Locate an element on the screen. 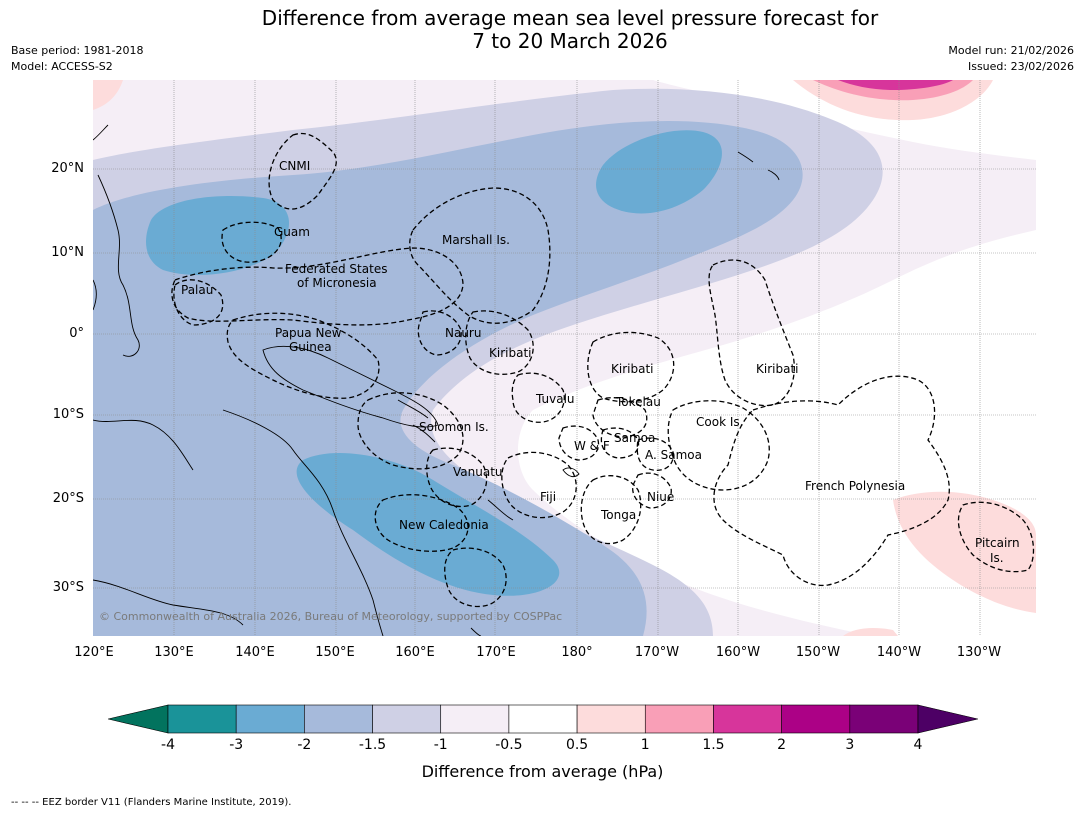 This screenshot has width=1085, height=816. label-tokelau: Tokelau is located at coordinates (638, 402).